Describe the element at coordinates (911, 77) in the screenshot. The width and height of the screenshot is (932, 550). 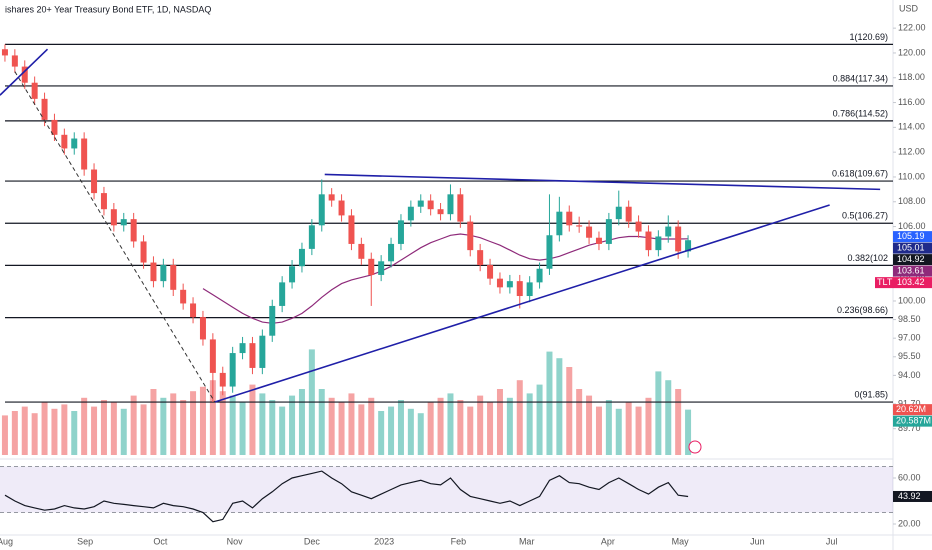
I see `y-tick-label: 118.00` at that location.